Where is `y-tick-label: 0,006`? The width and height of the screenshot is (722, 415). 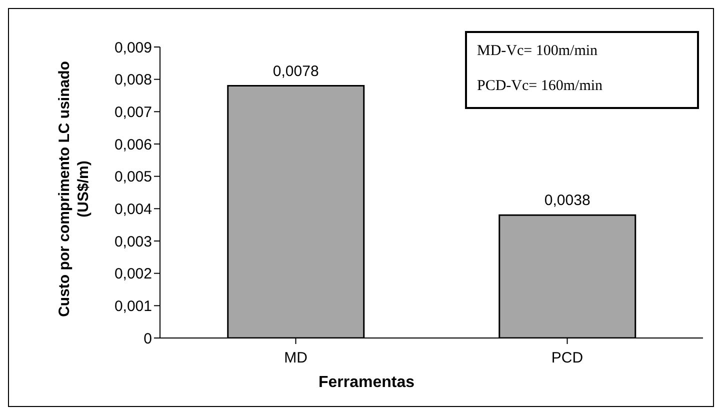 y-tick-label: 0,006 is located at coordinates (133, 145).